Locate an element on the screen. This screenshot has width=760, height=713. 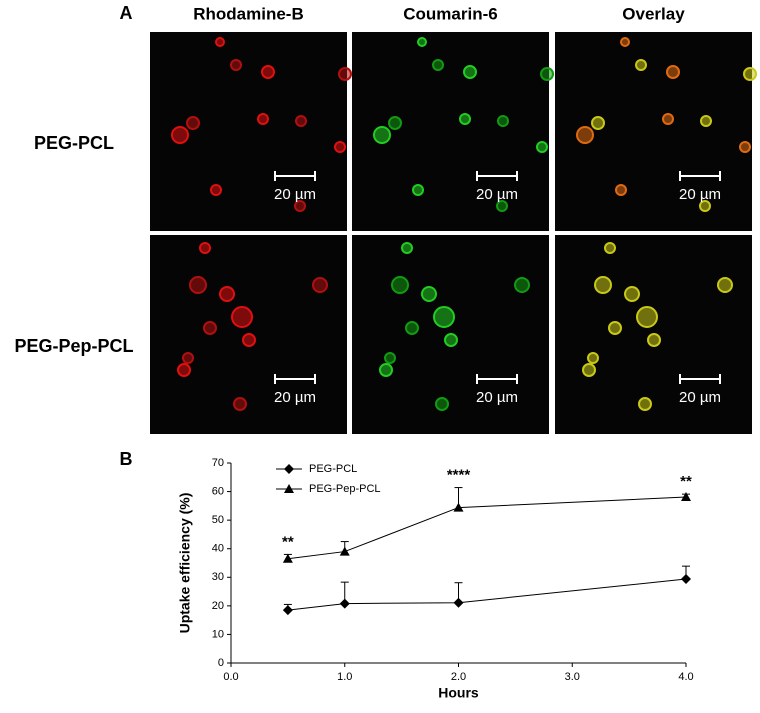
x-tick-label: 4.0 is located at coordinates (685, 677).